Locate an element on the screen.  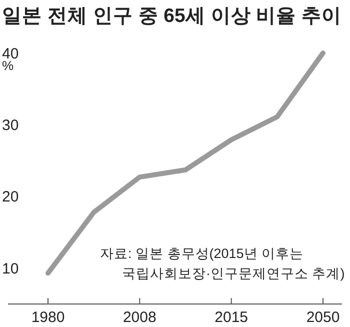
y-tick-label: 20 is located at coordinates (10, 197).